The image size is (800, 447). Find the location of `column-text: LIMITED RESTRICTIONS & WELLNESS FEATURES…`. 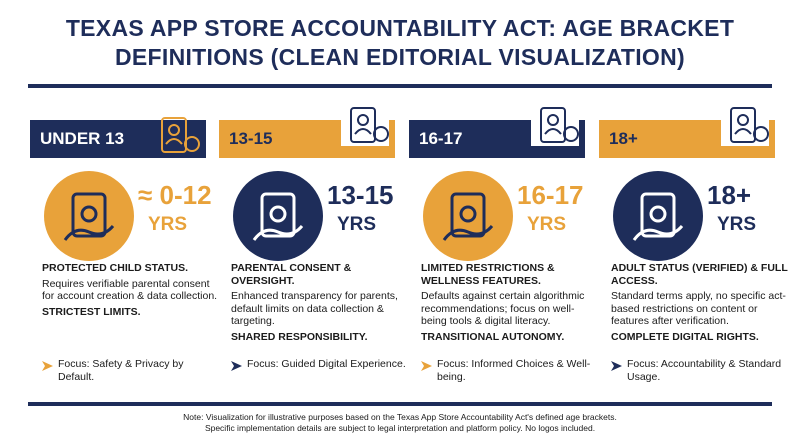

column-text: LIMITED RESTRICTIONS & WELLNESS FEATURES… is located at coordinates (510, 302).